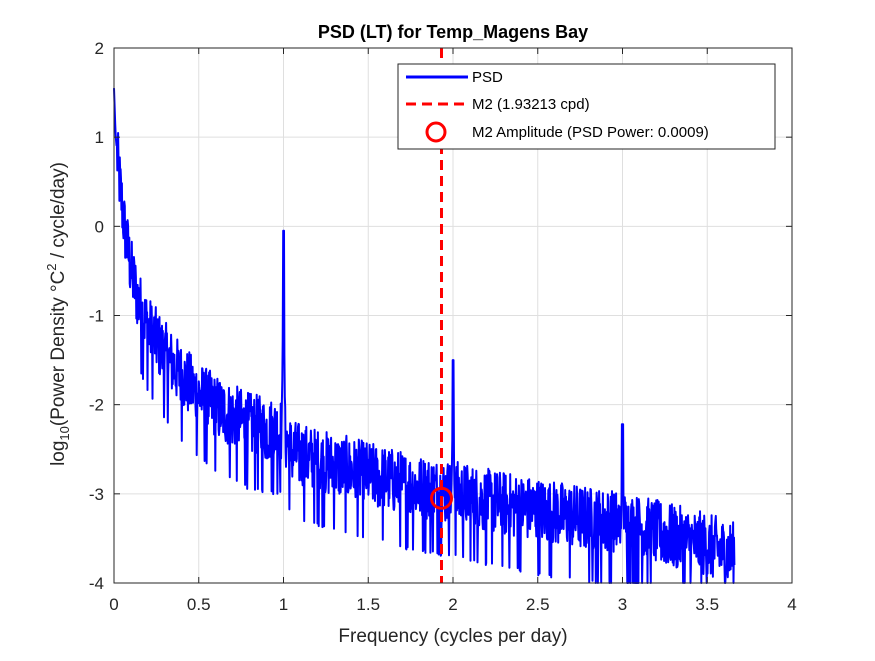 The width and height of the screenshot is (875, 661). I want to click on x-tick-label: 0.5, so click(199, 604).